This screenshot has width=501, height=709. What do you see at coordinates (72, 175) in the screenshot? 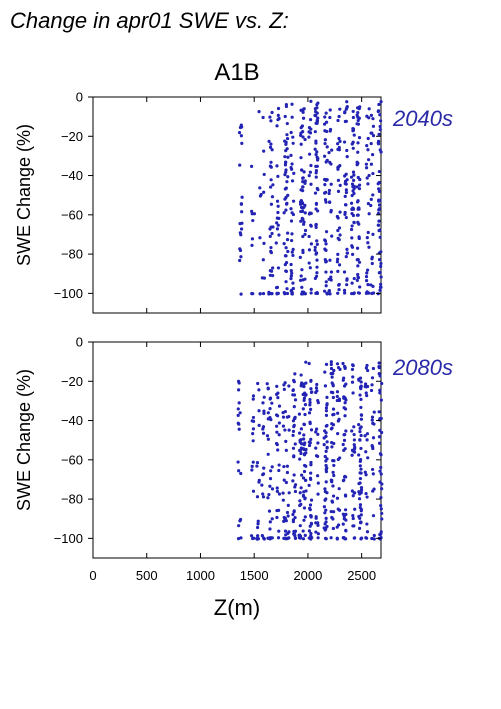
I see `y-tick-label: −40` at bounding box center [72, 175].